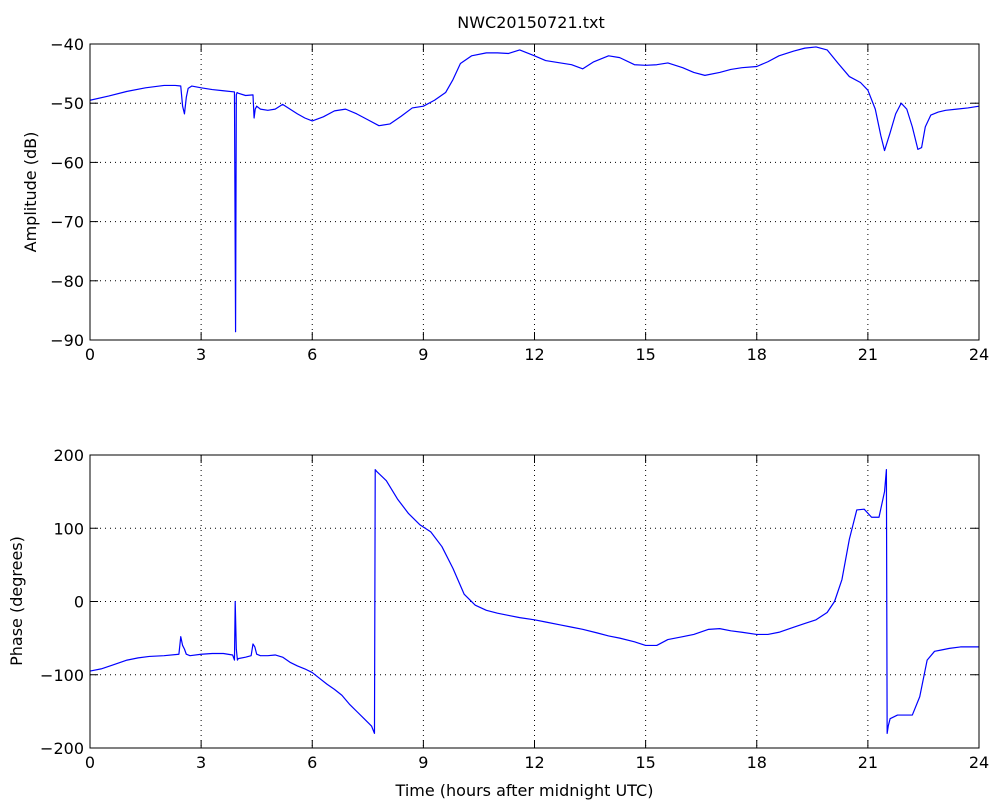 Image resolution: width=998 pixels, height=806 pixels. I want to click on phase-x-tick-label: 21, so click(868, 762).